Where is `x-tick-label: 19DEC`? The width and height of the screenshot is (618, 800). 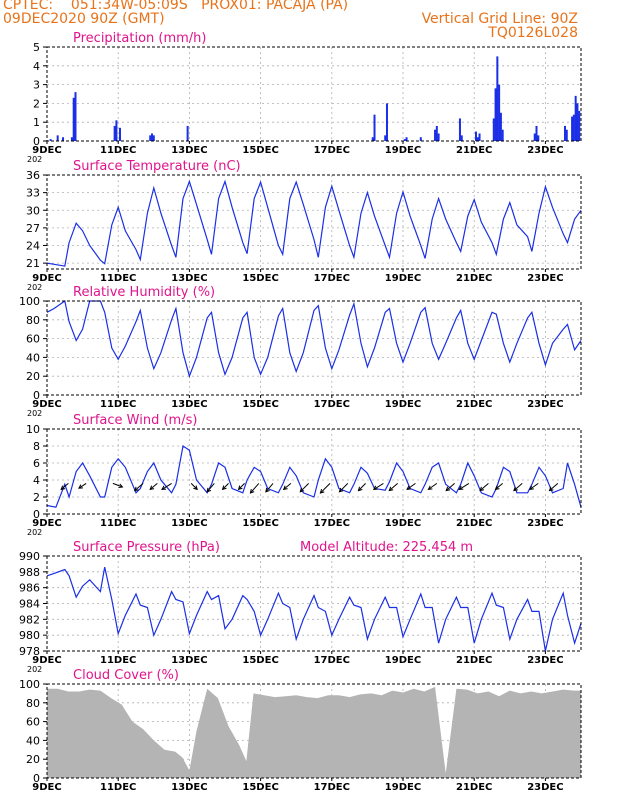
x-tick-label: 19DEC is located at coordinates (403, 660).